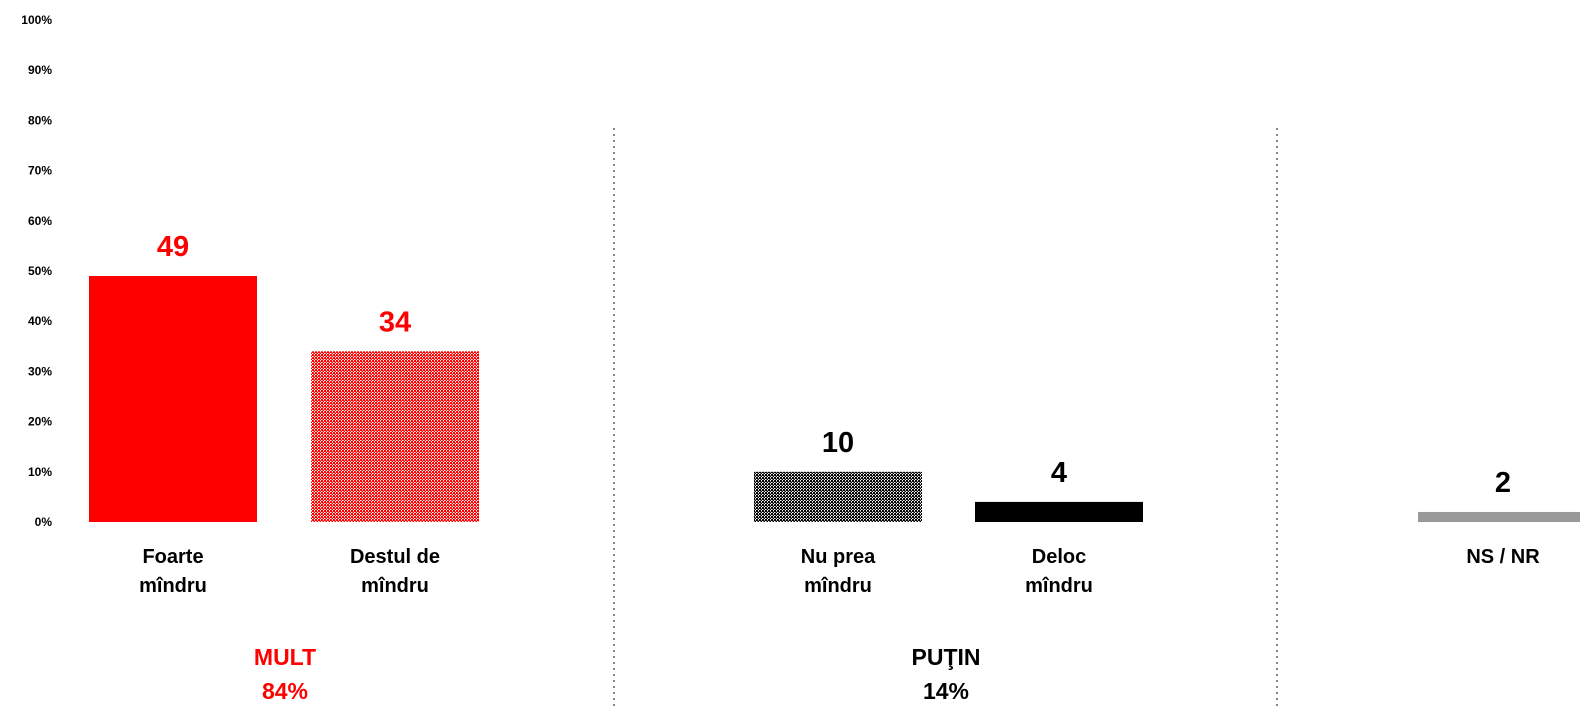 This screenshot has height=710, width=1580. I want to click on category-label: Deloc mîndru, so click(1059, 571).